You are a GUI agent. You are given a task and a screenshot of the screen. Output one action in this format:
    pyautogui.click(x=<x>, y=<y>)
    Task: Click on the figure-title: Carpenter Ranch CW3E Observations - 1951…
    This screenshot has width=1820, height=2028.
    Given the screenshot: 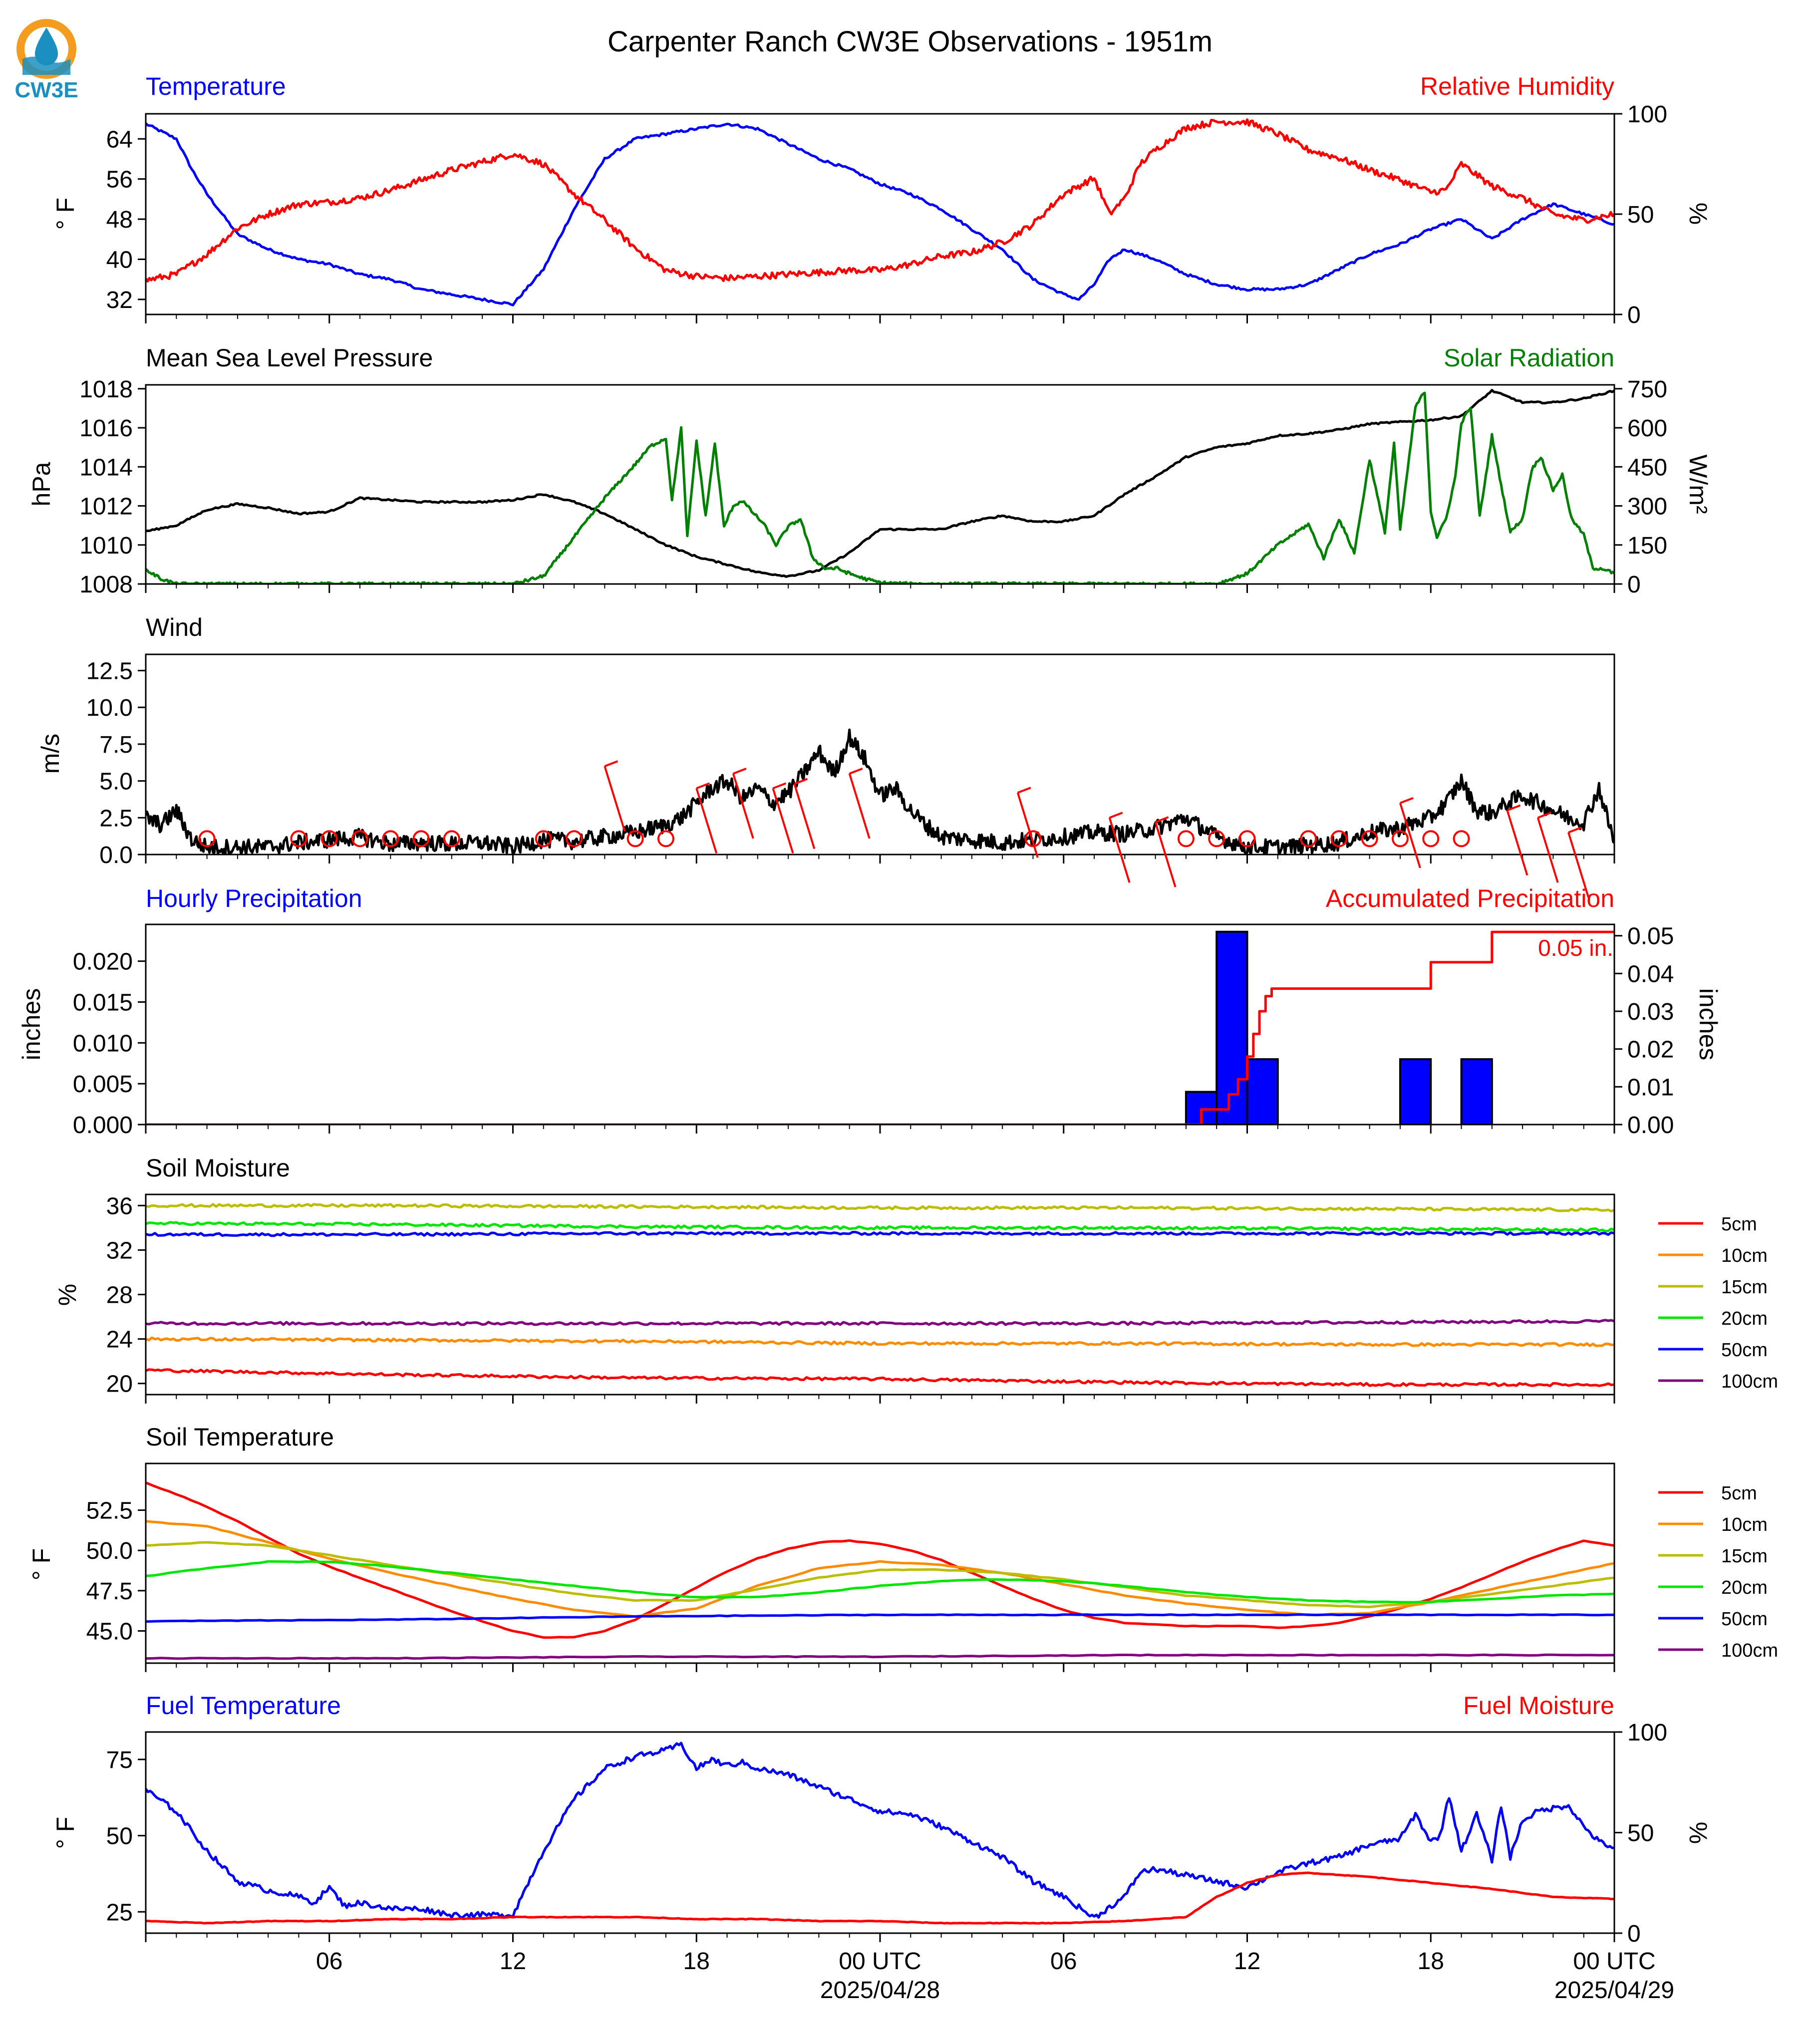 What is the action you would take?
    pyautogui.click(x=910, y=41)
    